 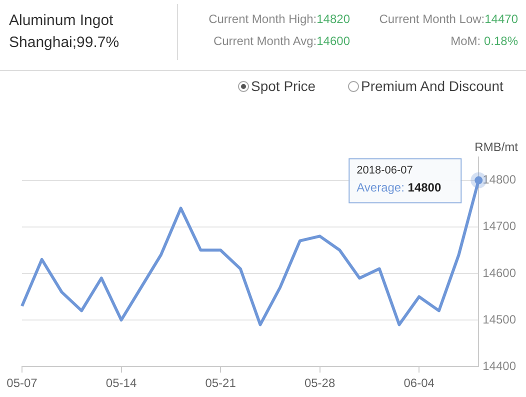 What do you see at coordinates (61, 20) in the screenshot?
I see `chart-title: Aluminum Ingot` at bounding box center [61, 20].